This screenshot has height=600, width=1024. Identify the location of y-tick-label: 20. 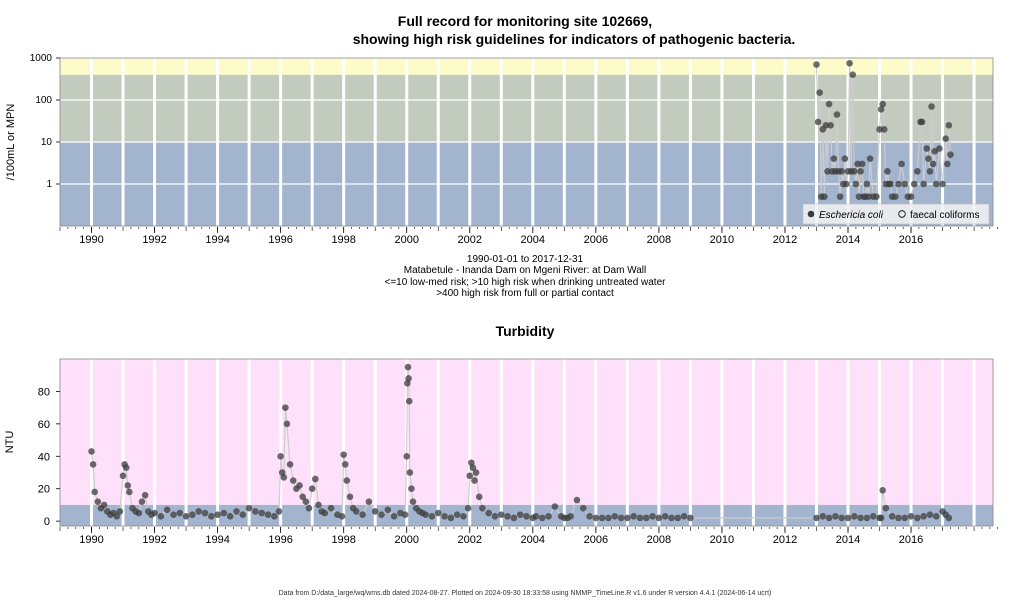
(44, 490).